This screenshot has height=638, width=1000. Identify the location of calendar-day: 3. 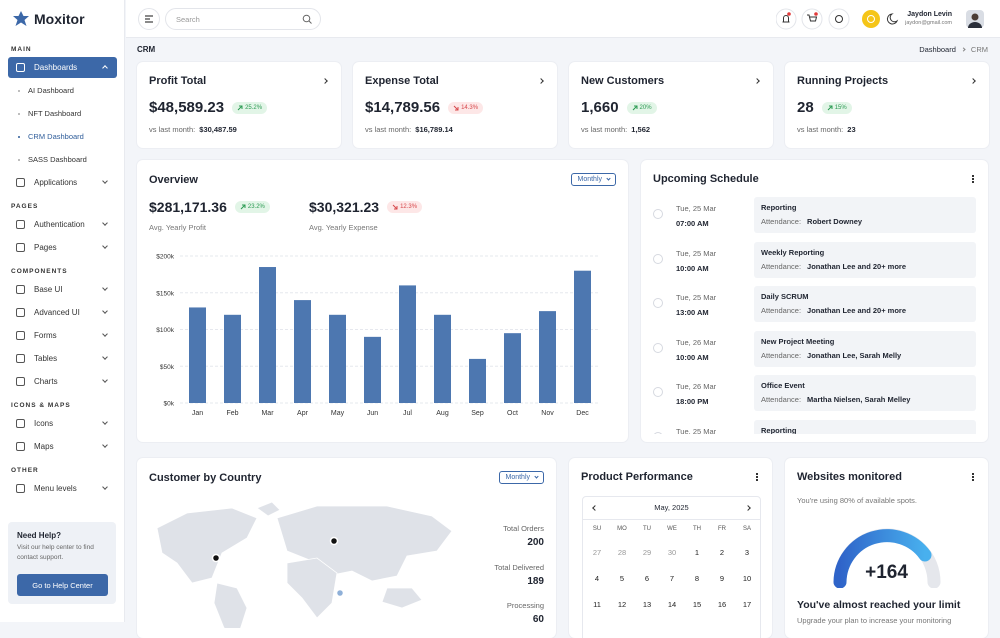
(747, 552).